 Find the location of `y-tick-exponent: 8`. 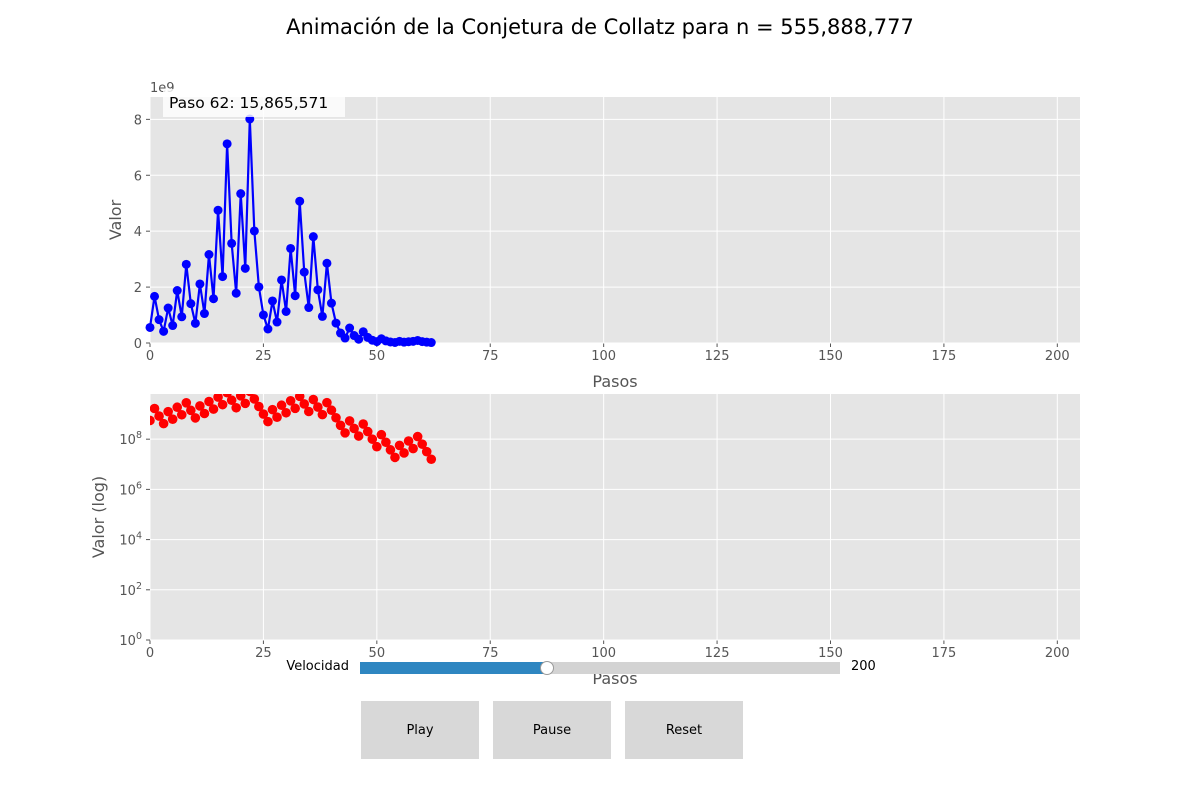

y-tick-exponent: 8 is located at coordinates (139, 435).